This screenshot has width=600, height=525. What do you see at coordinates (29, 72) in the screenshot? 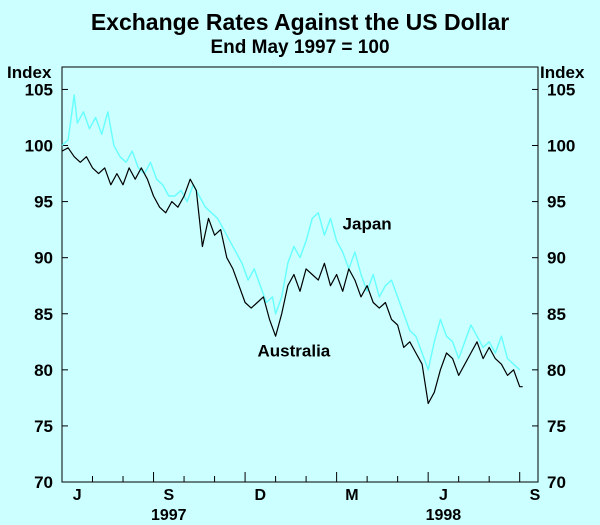
I see `y-axis-title-left: Index` at bounding box center [29, 72].